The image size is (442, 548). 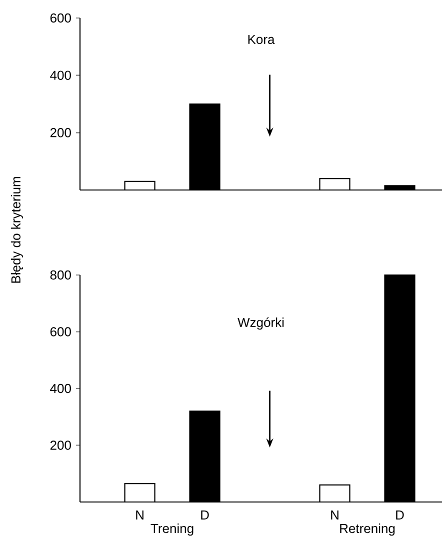 What do you see at coordinates (60, 275) in the screenshot?
I see `y-tick-label: 800` at bounding box center [60, 275].